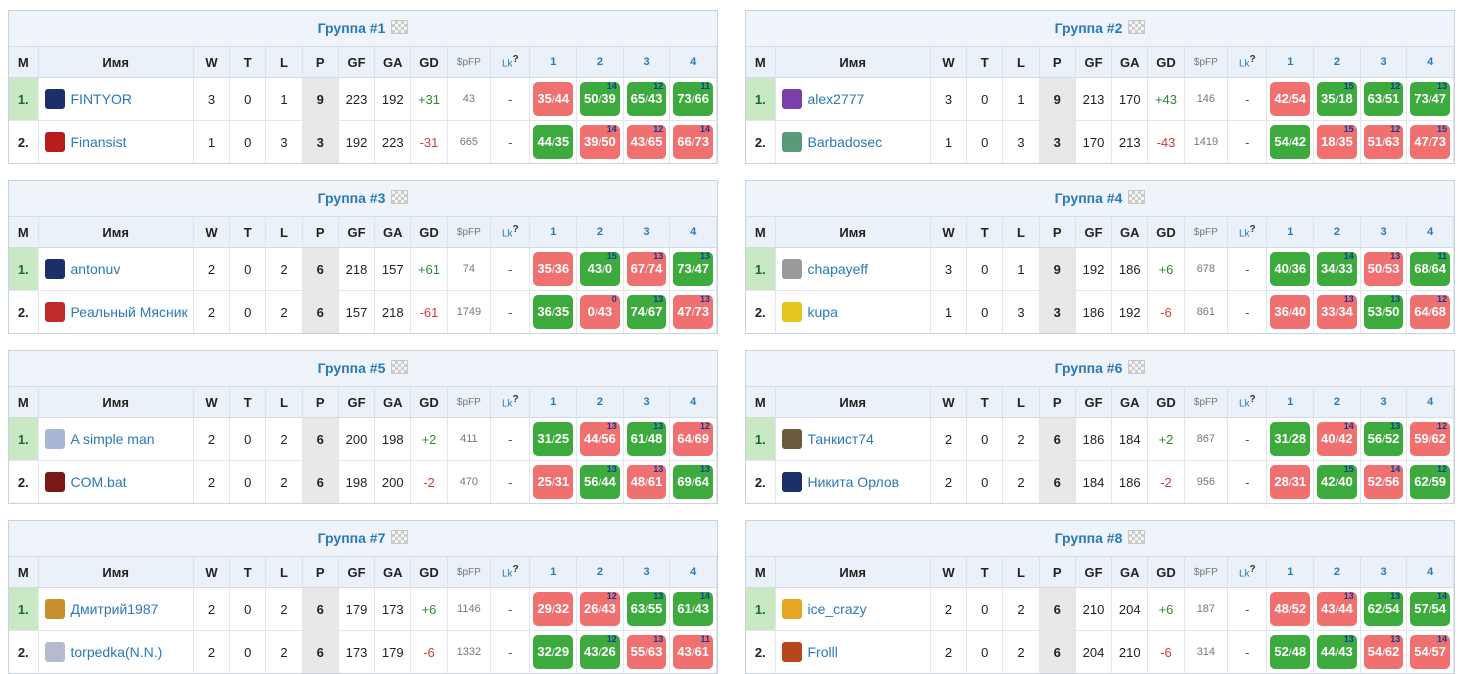 The image size is (1460, 674). Describe the element at coordinates (1290, 439) in the screenshot. I see `match-score-badge: 31/28` at that location.